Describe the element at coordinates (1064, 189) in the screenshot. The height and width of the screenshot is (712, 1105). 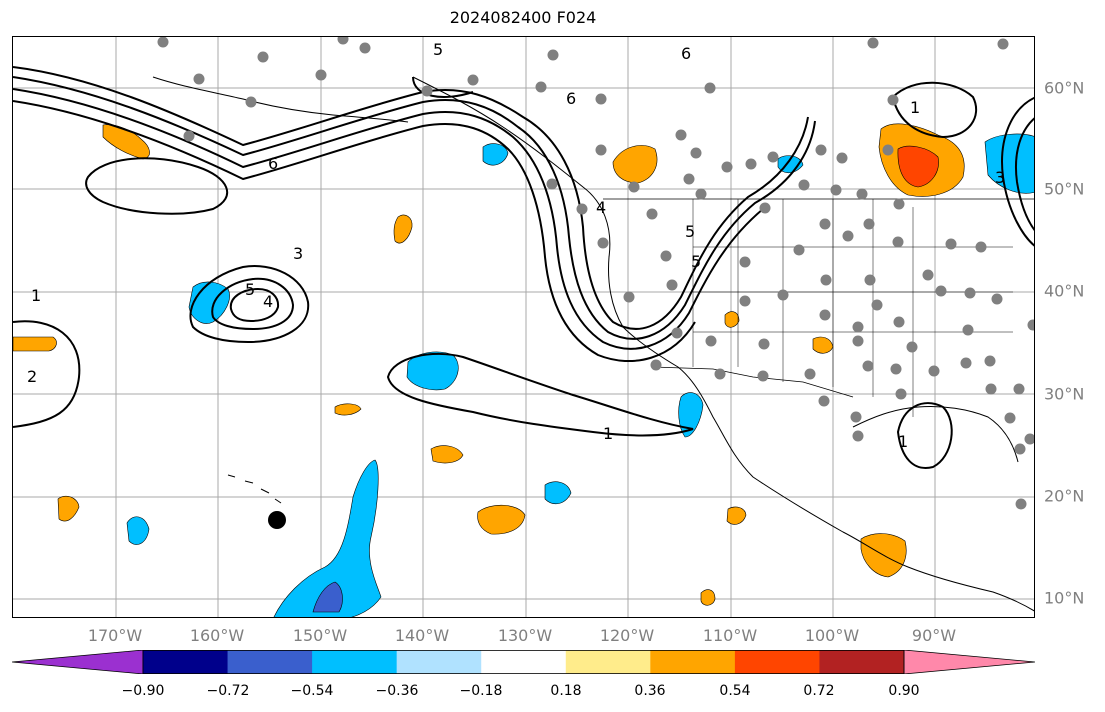
I see `lat-tick-label: 50°N` at that location.